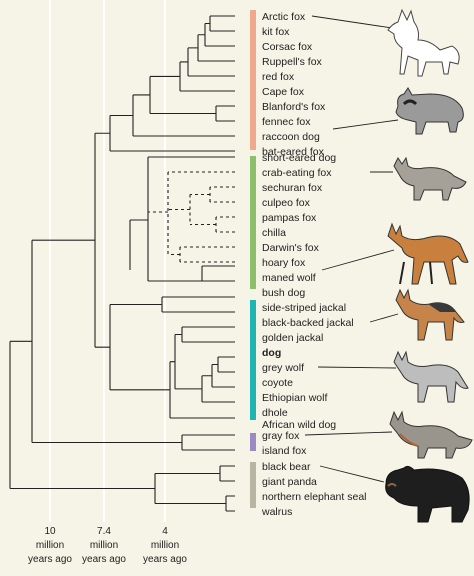 The width and height of the screenshot is (474, 576). Describe the element at coordinates (253, 485) in the screenshot. I see `clade-bar-outgroup` at that location.